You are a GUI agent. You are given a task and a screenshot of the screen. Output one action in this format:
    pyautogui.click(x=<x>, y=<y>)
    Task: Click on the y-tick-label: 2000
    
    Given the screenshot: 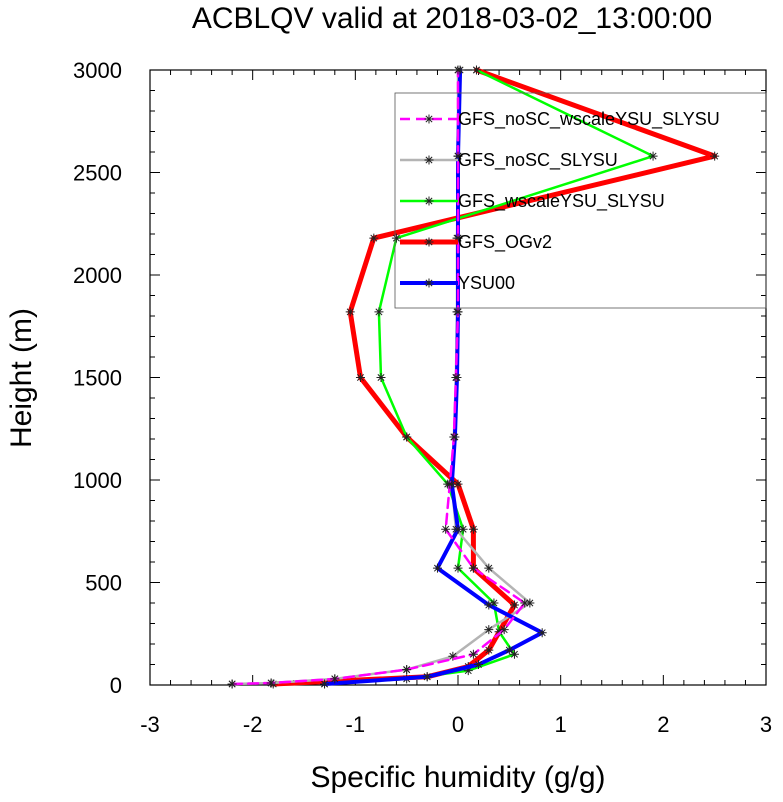 What is the action you would take?
    pyautogui.click(x=97, y=275)
    